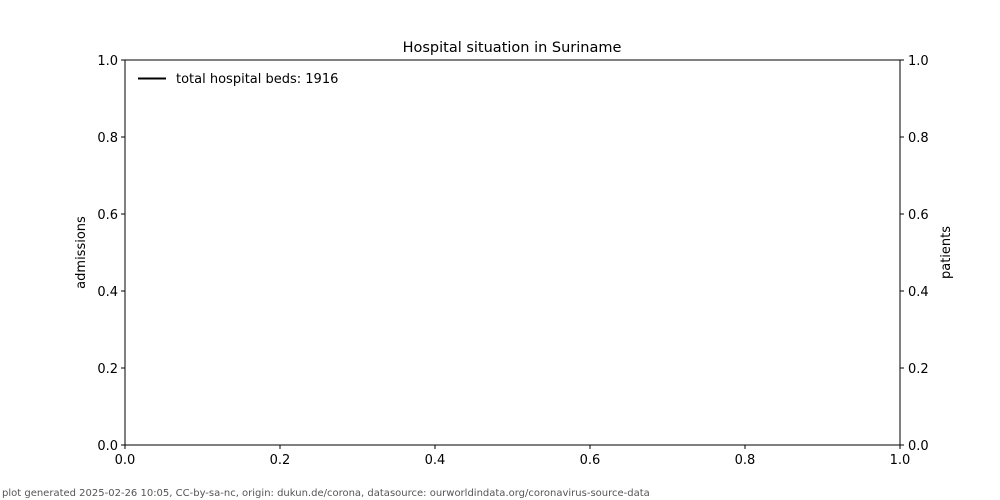 The height and width of the screenshot is (500, 1000). What do you see at coordinates (435, 460) in the screenshot?
I see `x-tick-label: 0.4` at bounding box center [435, 460].